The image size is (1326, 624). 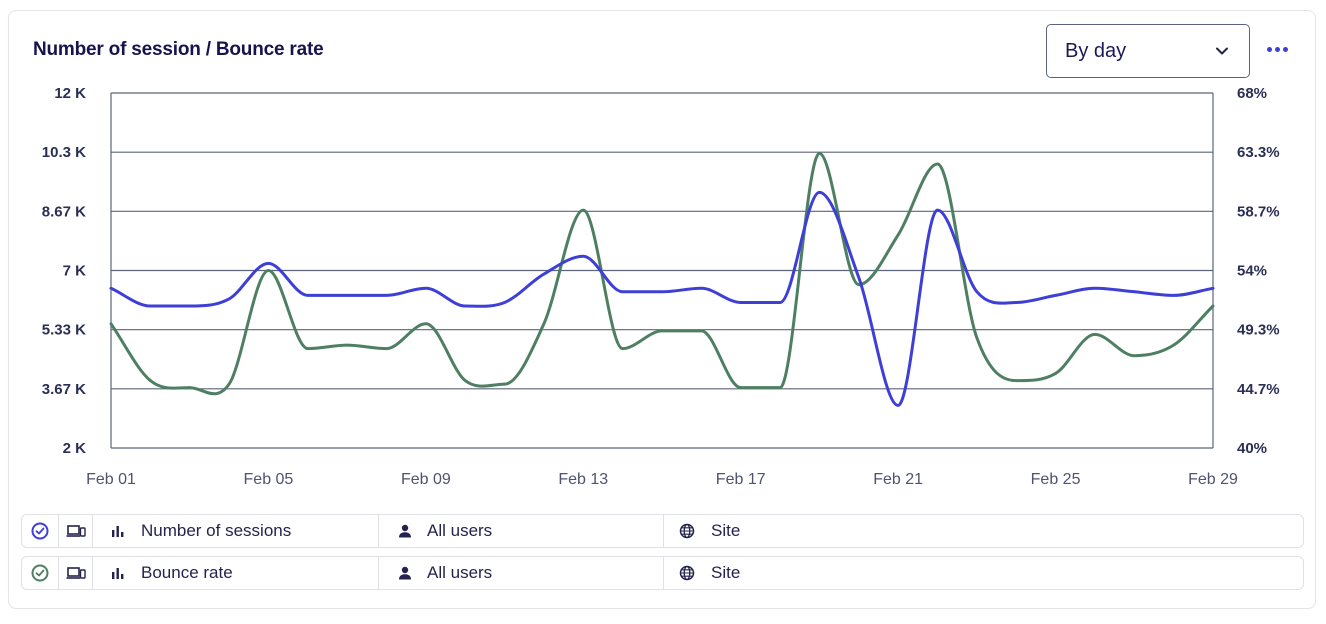 I want to click on x-tick-label: Feb 25, so click(x=1056, y=479).